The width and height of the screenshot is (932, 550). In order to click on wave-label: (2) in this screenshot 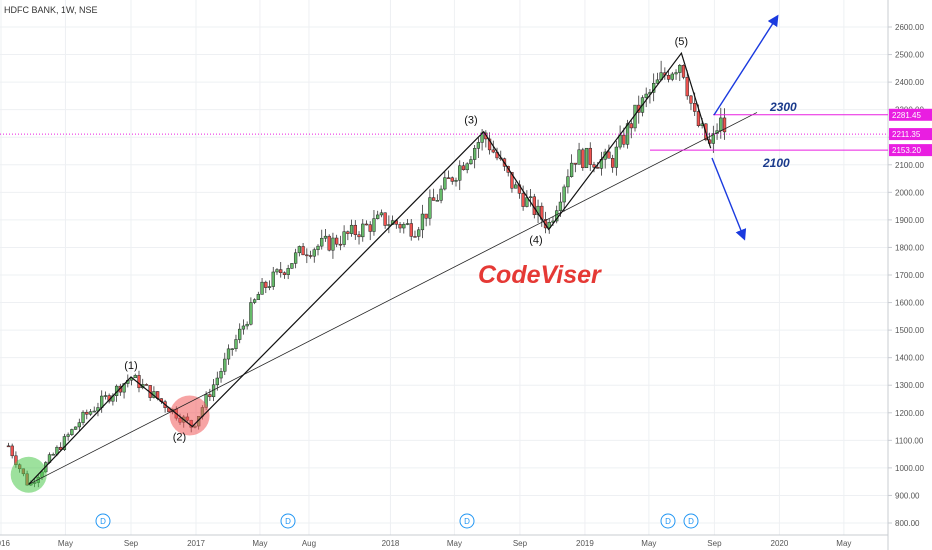, I will do `click(179, 438)`.